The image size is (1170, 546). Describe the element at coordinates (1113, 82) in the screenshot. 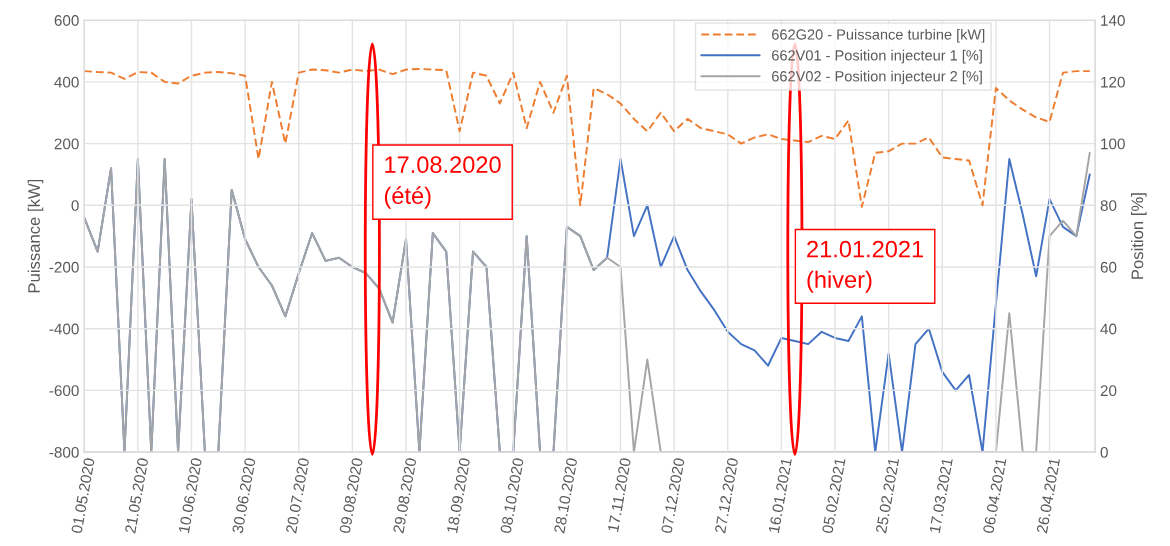

I see `y2-tick-label: 120` at that location.